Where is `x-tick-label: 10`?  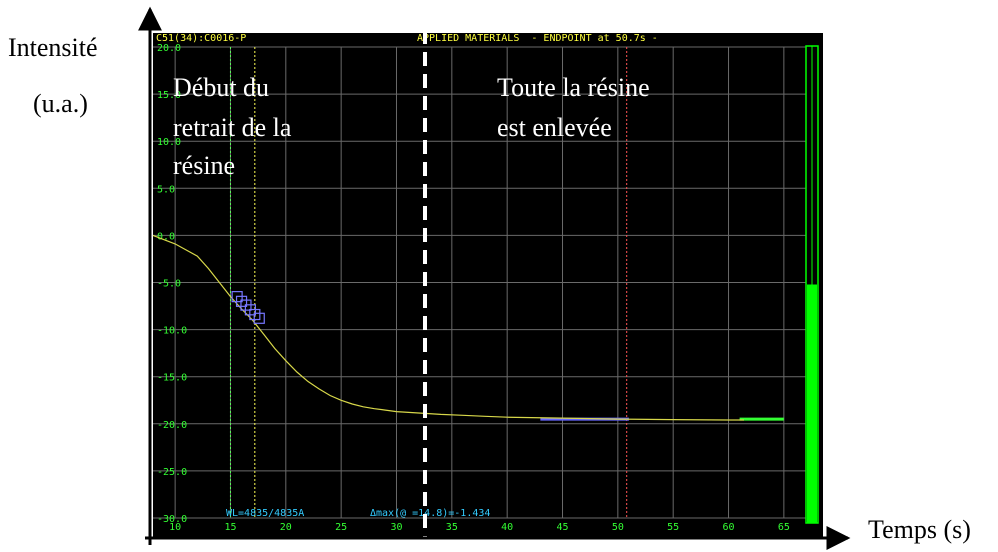
x-tick-label: 10 is located at coordinates (175, 527).